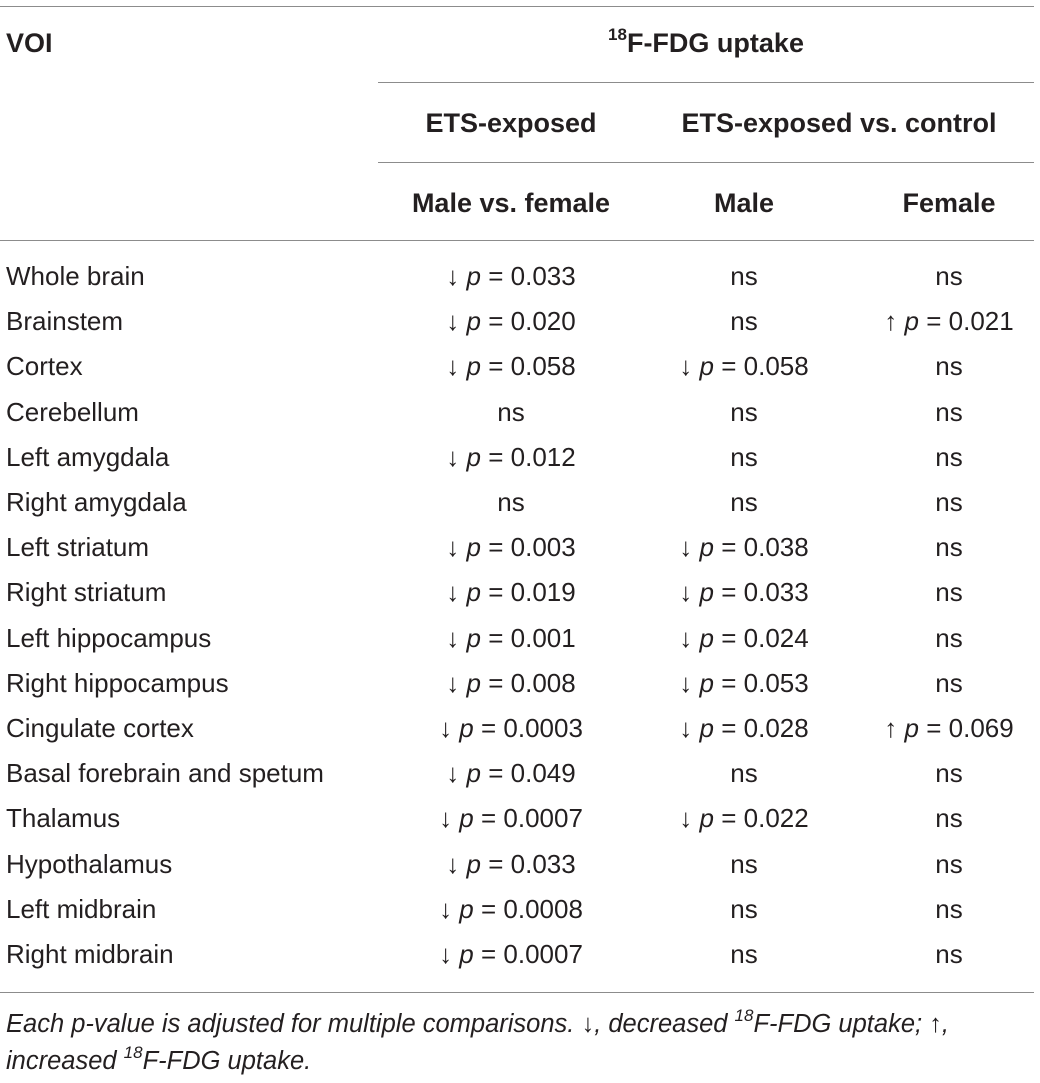 Image resolution: width=1040 pixels, height=1083 pixels. I want to click on header-bottom-rule, so click(517, 240).